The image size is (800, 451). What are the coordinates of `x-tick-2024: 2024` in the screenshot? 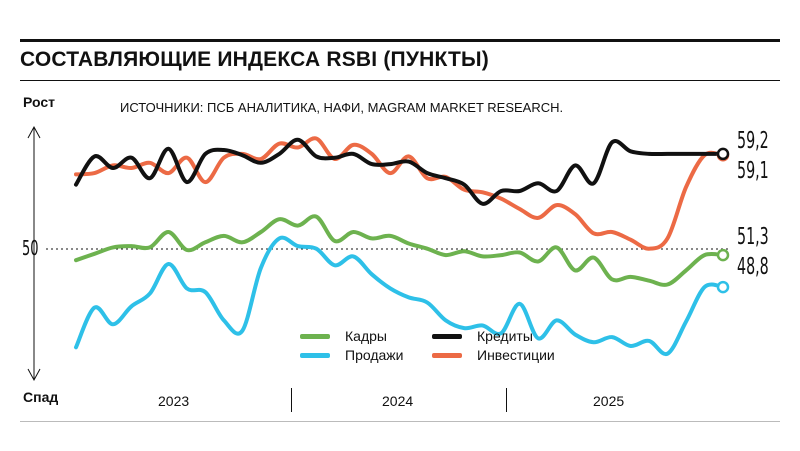 It's located at (398, 401).